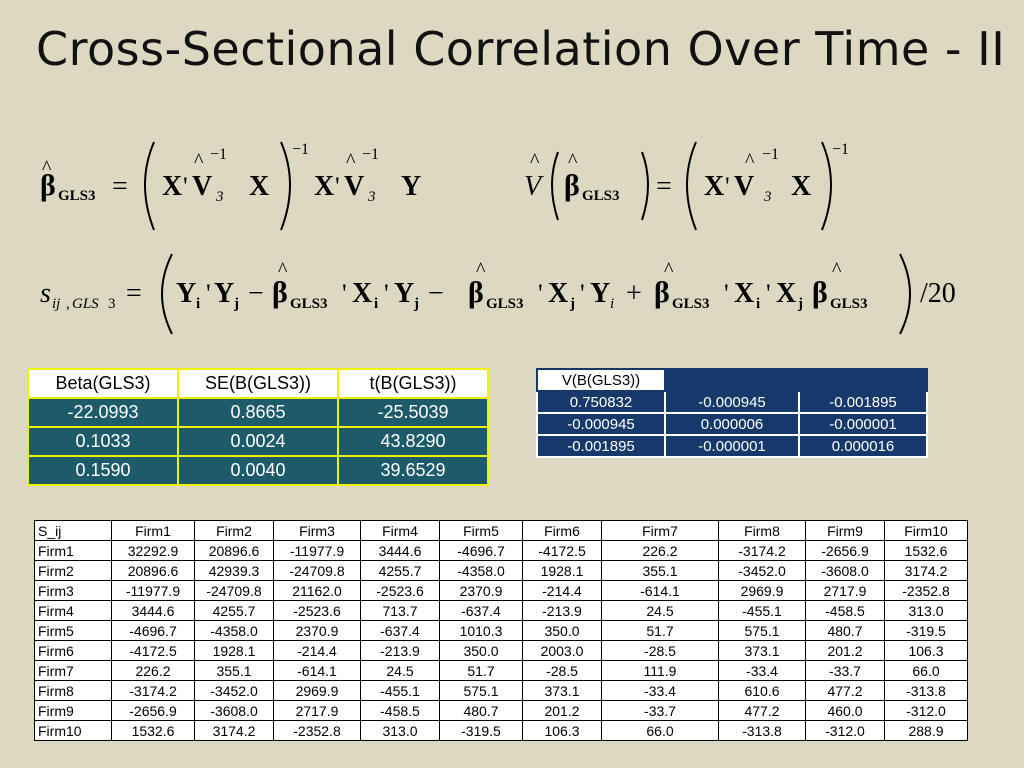 Image resolution: width=1024 pixels, height=768 pixels. What do you see at coordinates (317, 530) in the screenshot?
I see `header-cell: Firm3` at bounding box center [317, 530].